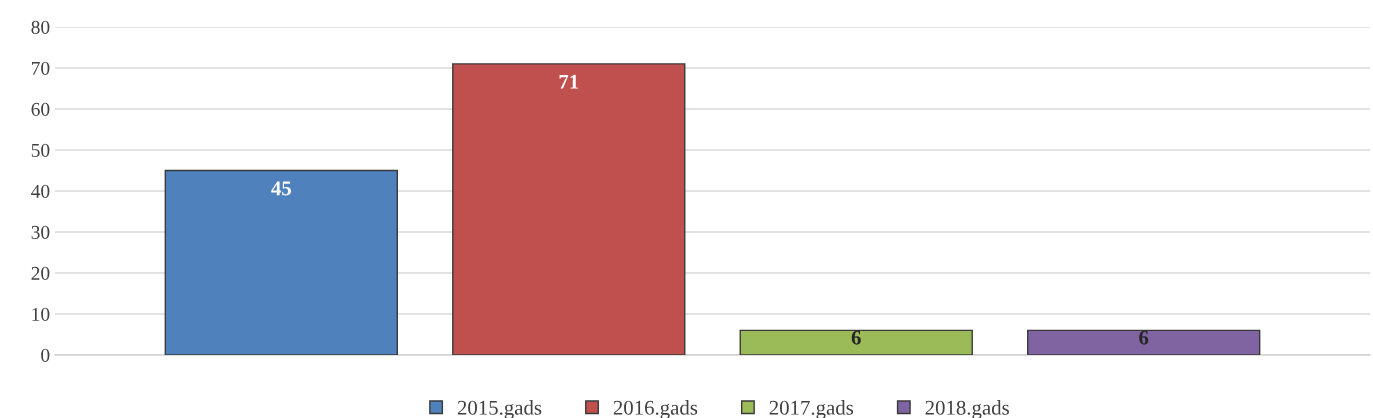  Describe the element at coordinates (45, 355) in the screenshot. I see `y-tick-label: 0` at that location.